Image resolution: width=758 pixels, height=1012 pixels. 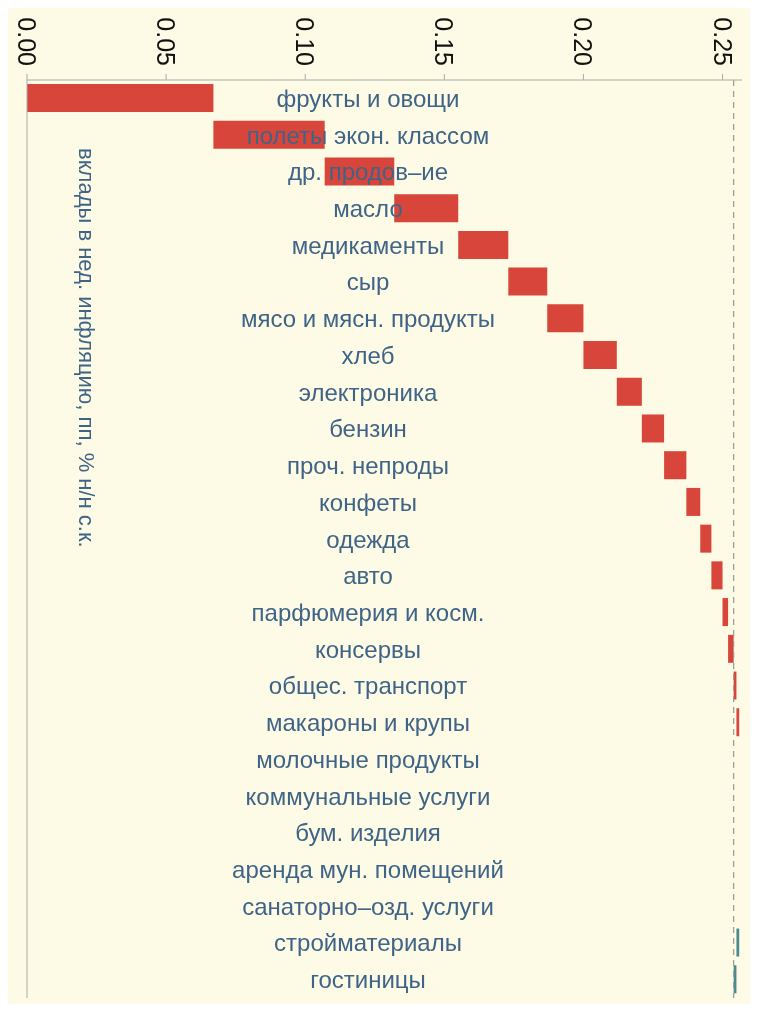 I want to click on y-tick-label: санаторно–озд. услуги, so click(x=368, y=906).